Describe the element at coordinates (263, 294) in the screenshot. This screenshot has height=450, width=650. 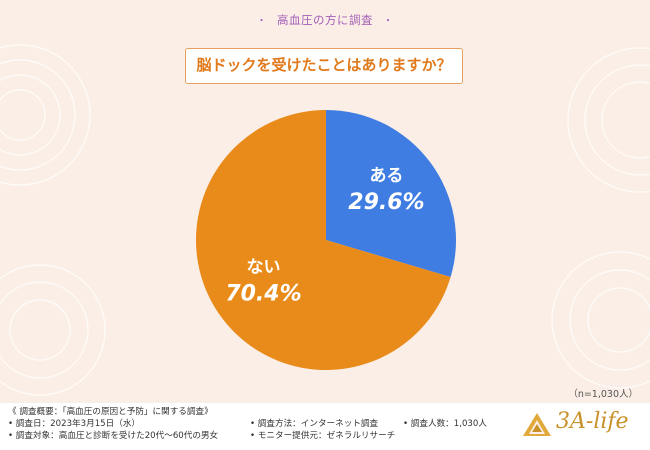
I see `slice-value-2: 70.4%` at that location.